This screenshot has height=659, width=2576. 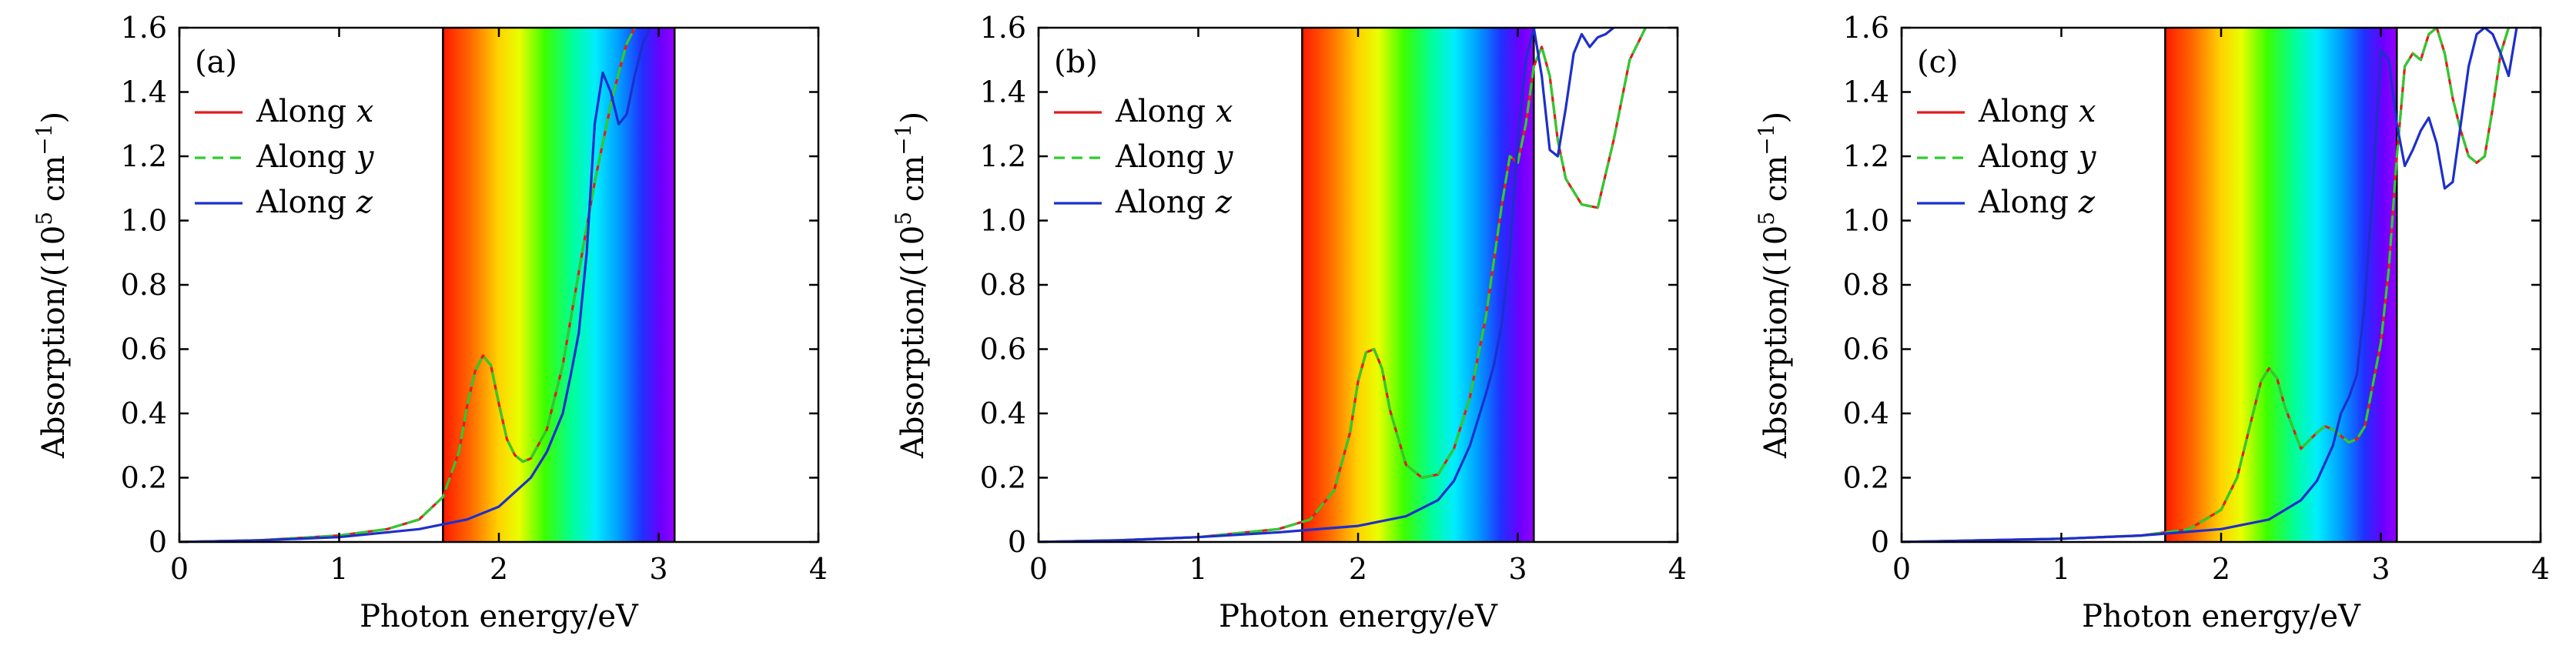 I want to click on series-line-along-z, so click(x=416, y=285).